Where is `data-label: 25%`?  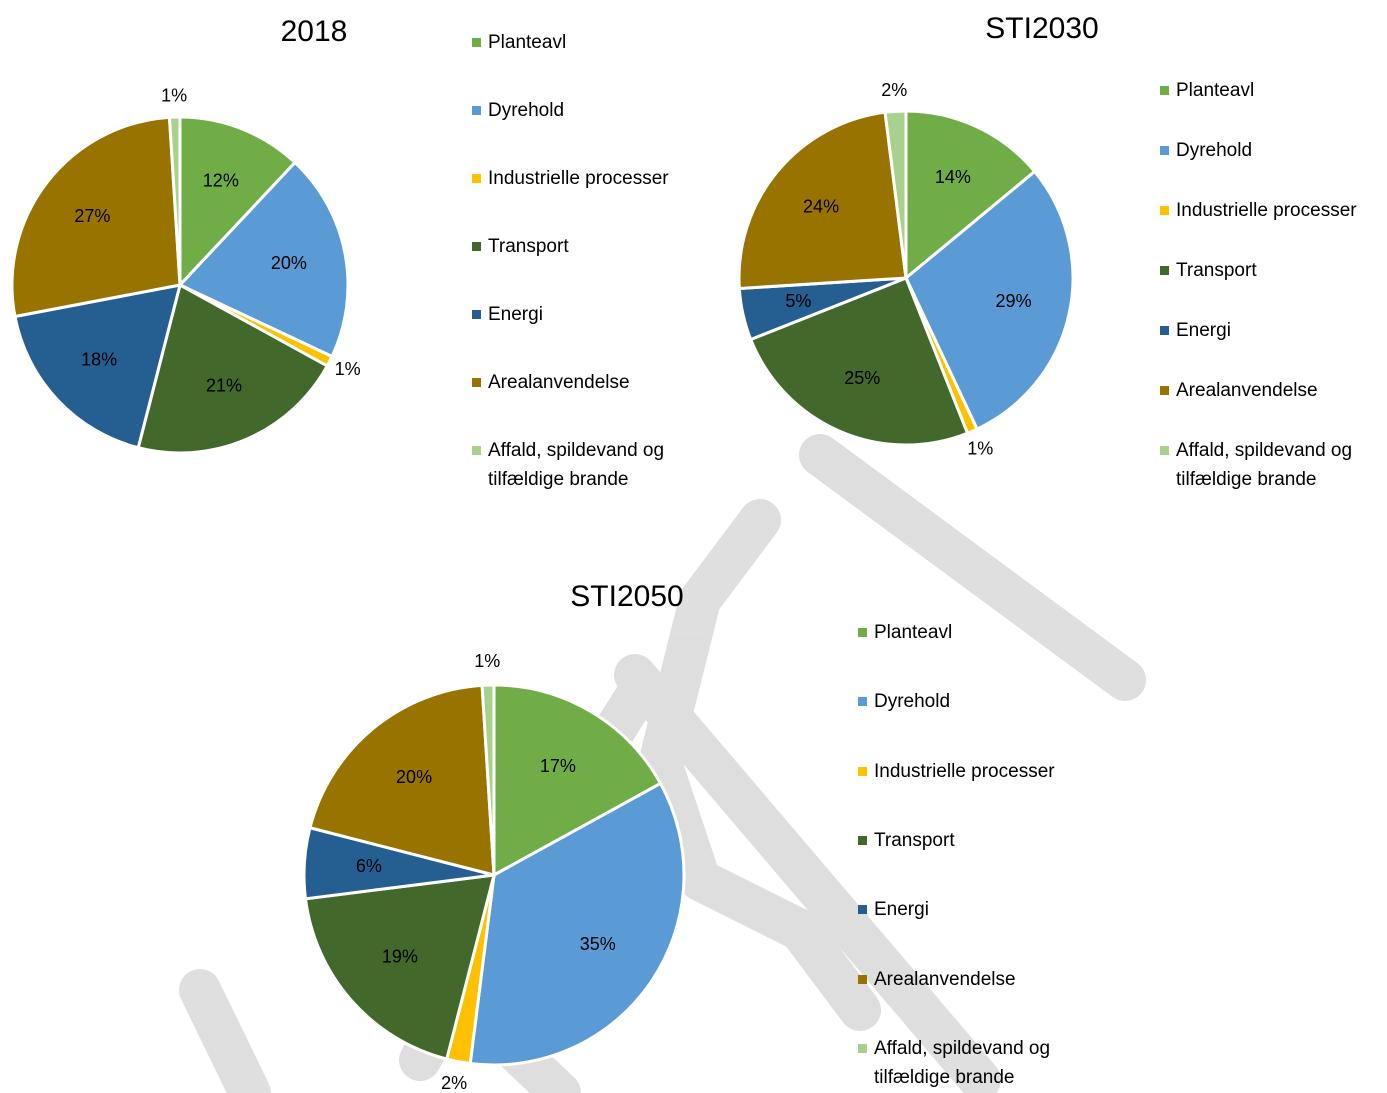 data-label: 25% is located at coordinates (862, 378).